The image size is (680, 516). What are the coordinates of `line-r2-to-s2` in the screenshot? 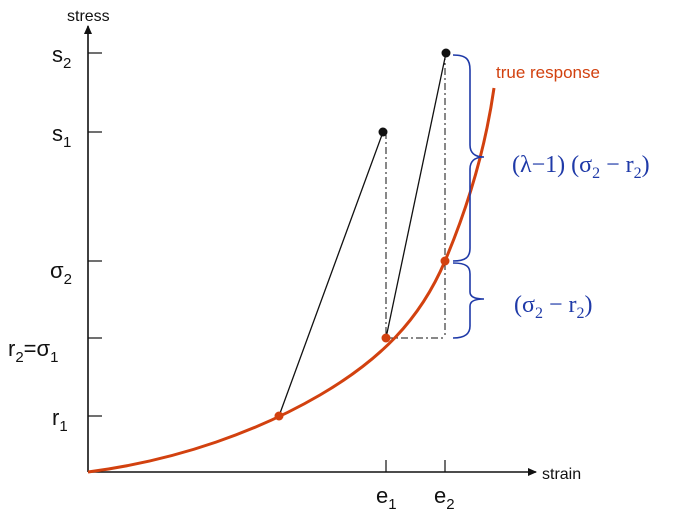 It's located at (416, 195).